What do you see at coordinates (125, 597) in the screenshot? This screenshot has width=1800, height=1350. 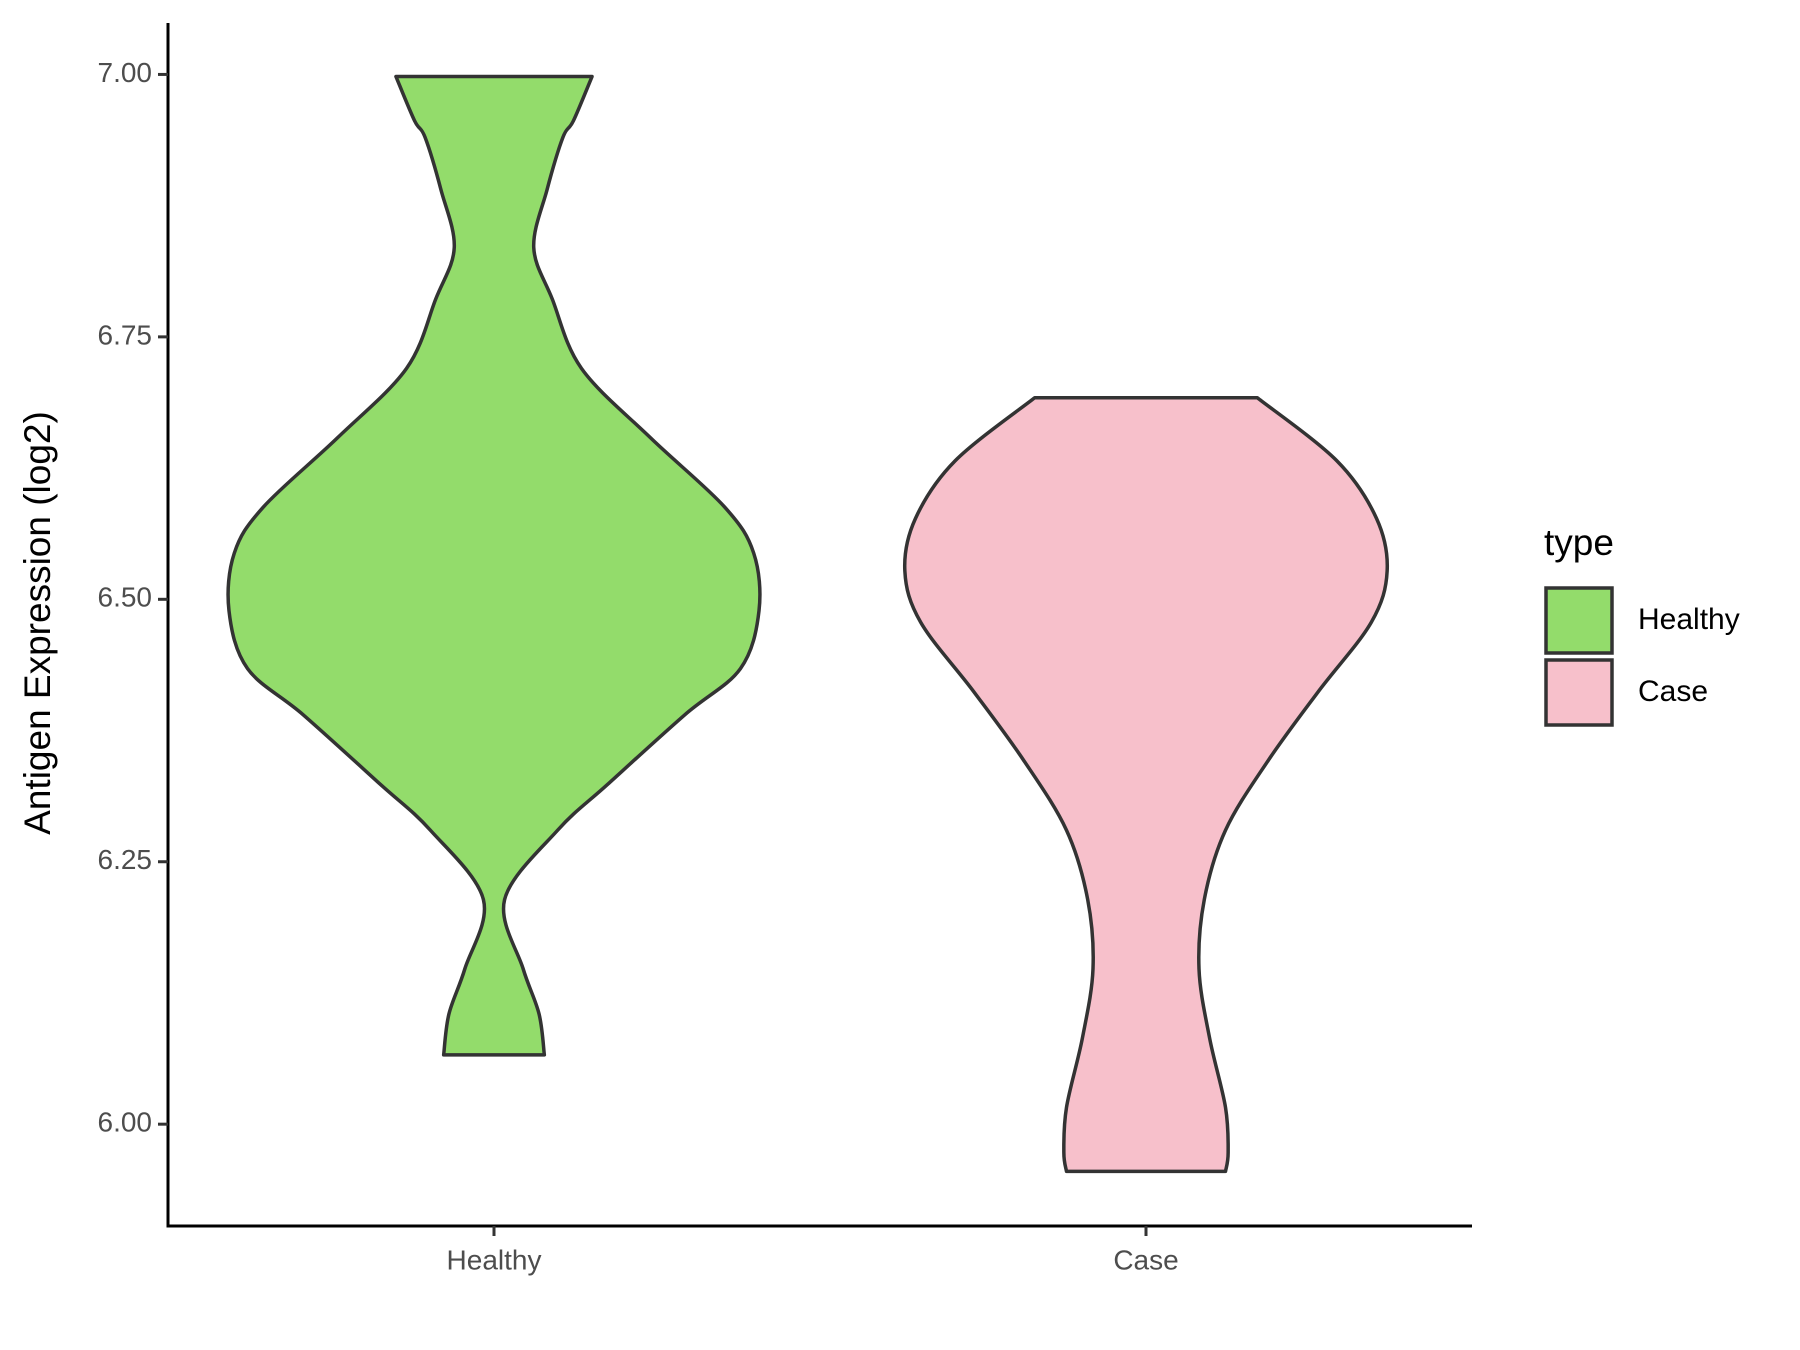 I see `y-tick-label: 6.50` at bounding box center [125, 597].